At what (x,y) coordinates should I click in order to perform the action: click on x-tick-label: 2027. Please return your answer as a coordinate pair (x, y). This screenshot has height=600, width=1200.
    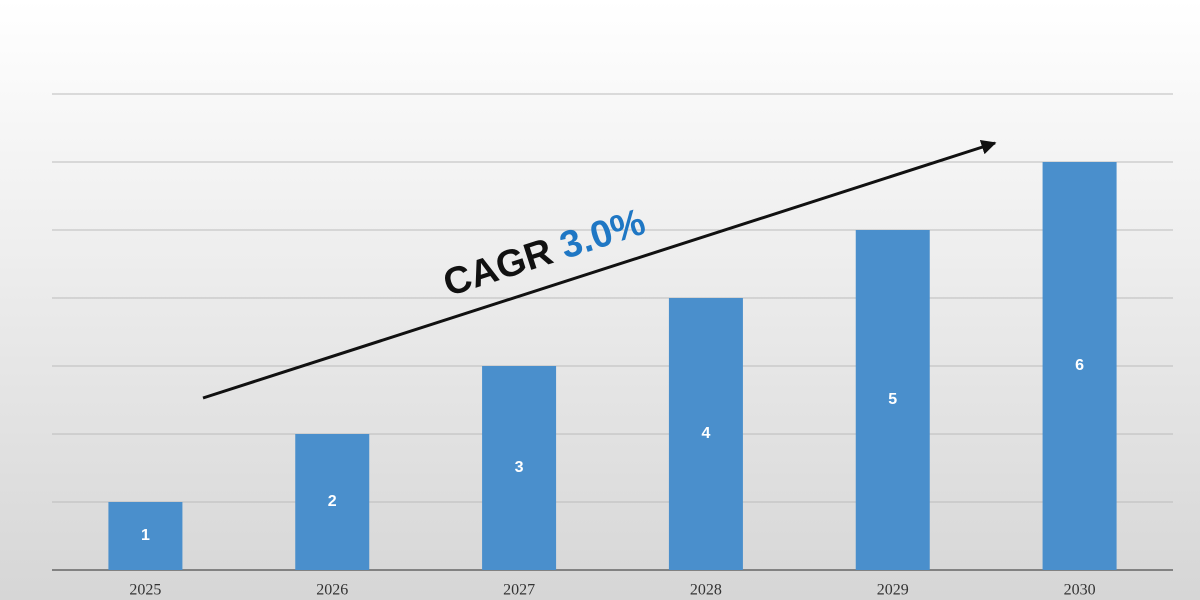
    Looking at the image, I should click on (519, 590).